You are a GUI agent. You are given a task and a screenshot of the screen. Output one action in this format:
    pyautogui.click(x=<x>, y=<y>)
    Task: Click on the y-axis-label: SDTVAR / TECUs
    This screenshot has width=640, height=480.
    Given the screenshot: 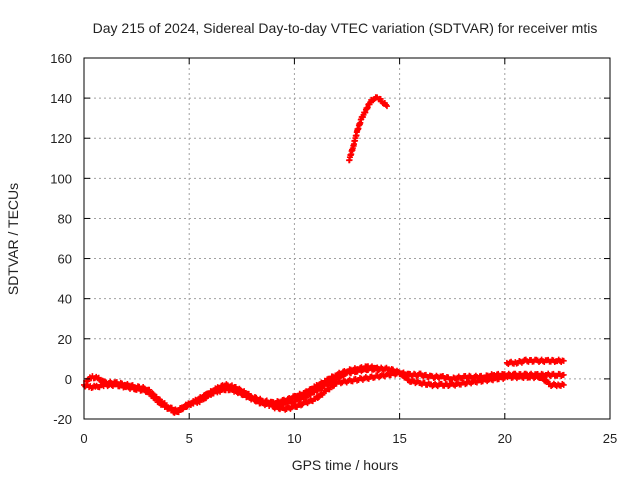 What is the action you would take?
    pyautogui.click(x=13, y=239)
    